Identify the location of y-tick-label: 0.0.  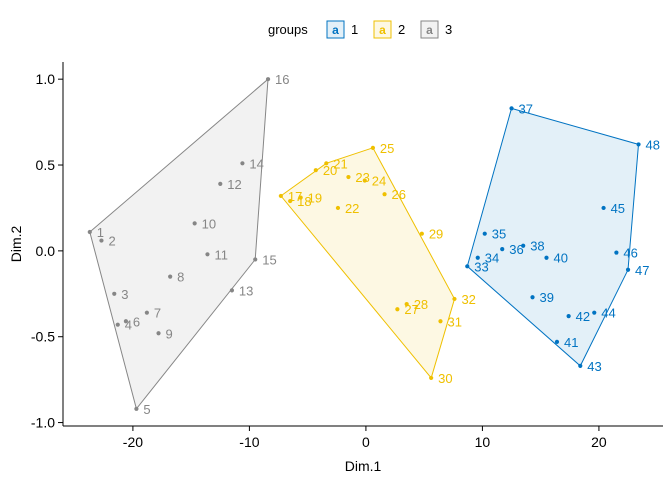
(46, 251).